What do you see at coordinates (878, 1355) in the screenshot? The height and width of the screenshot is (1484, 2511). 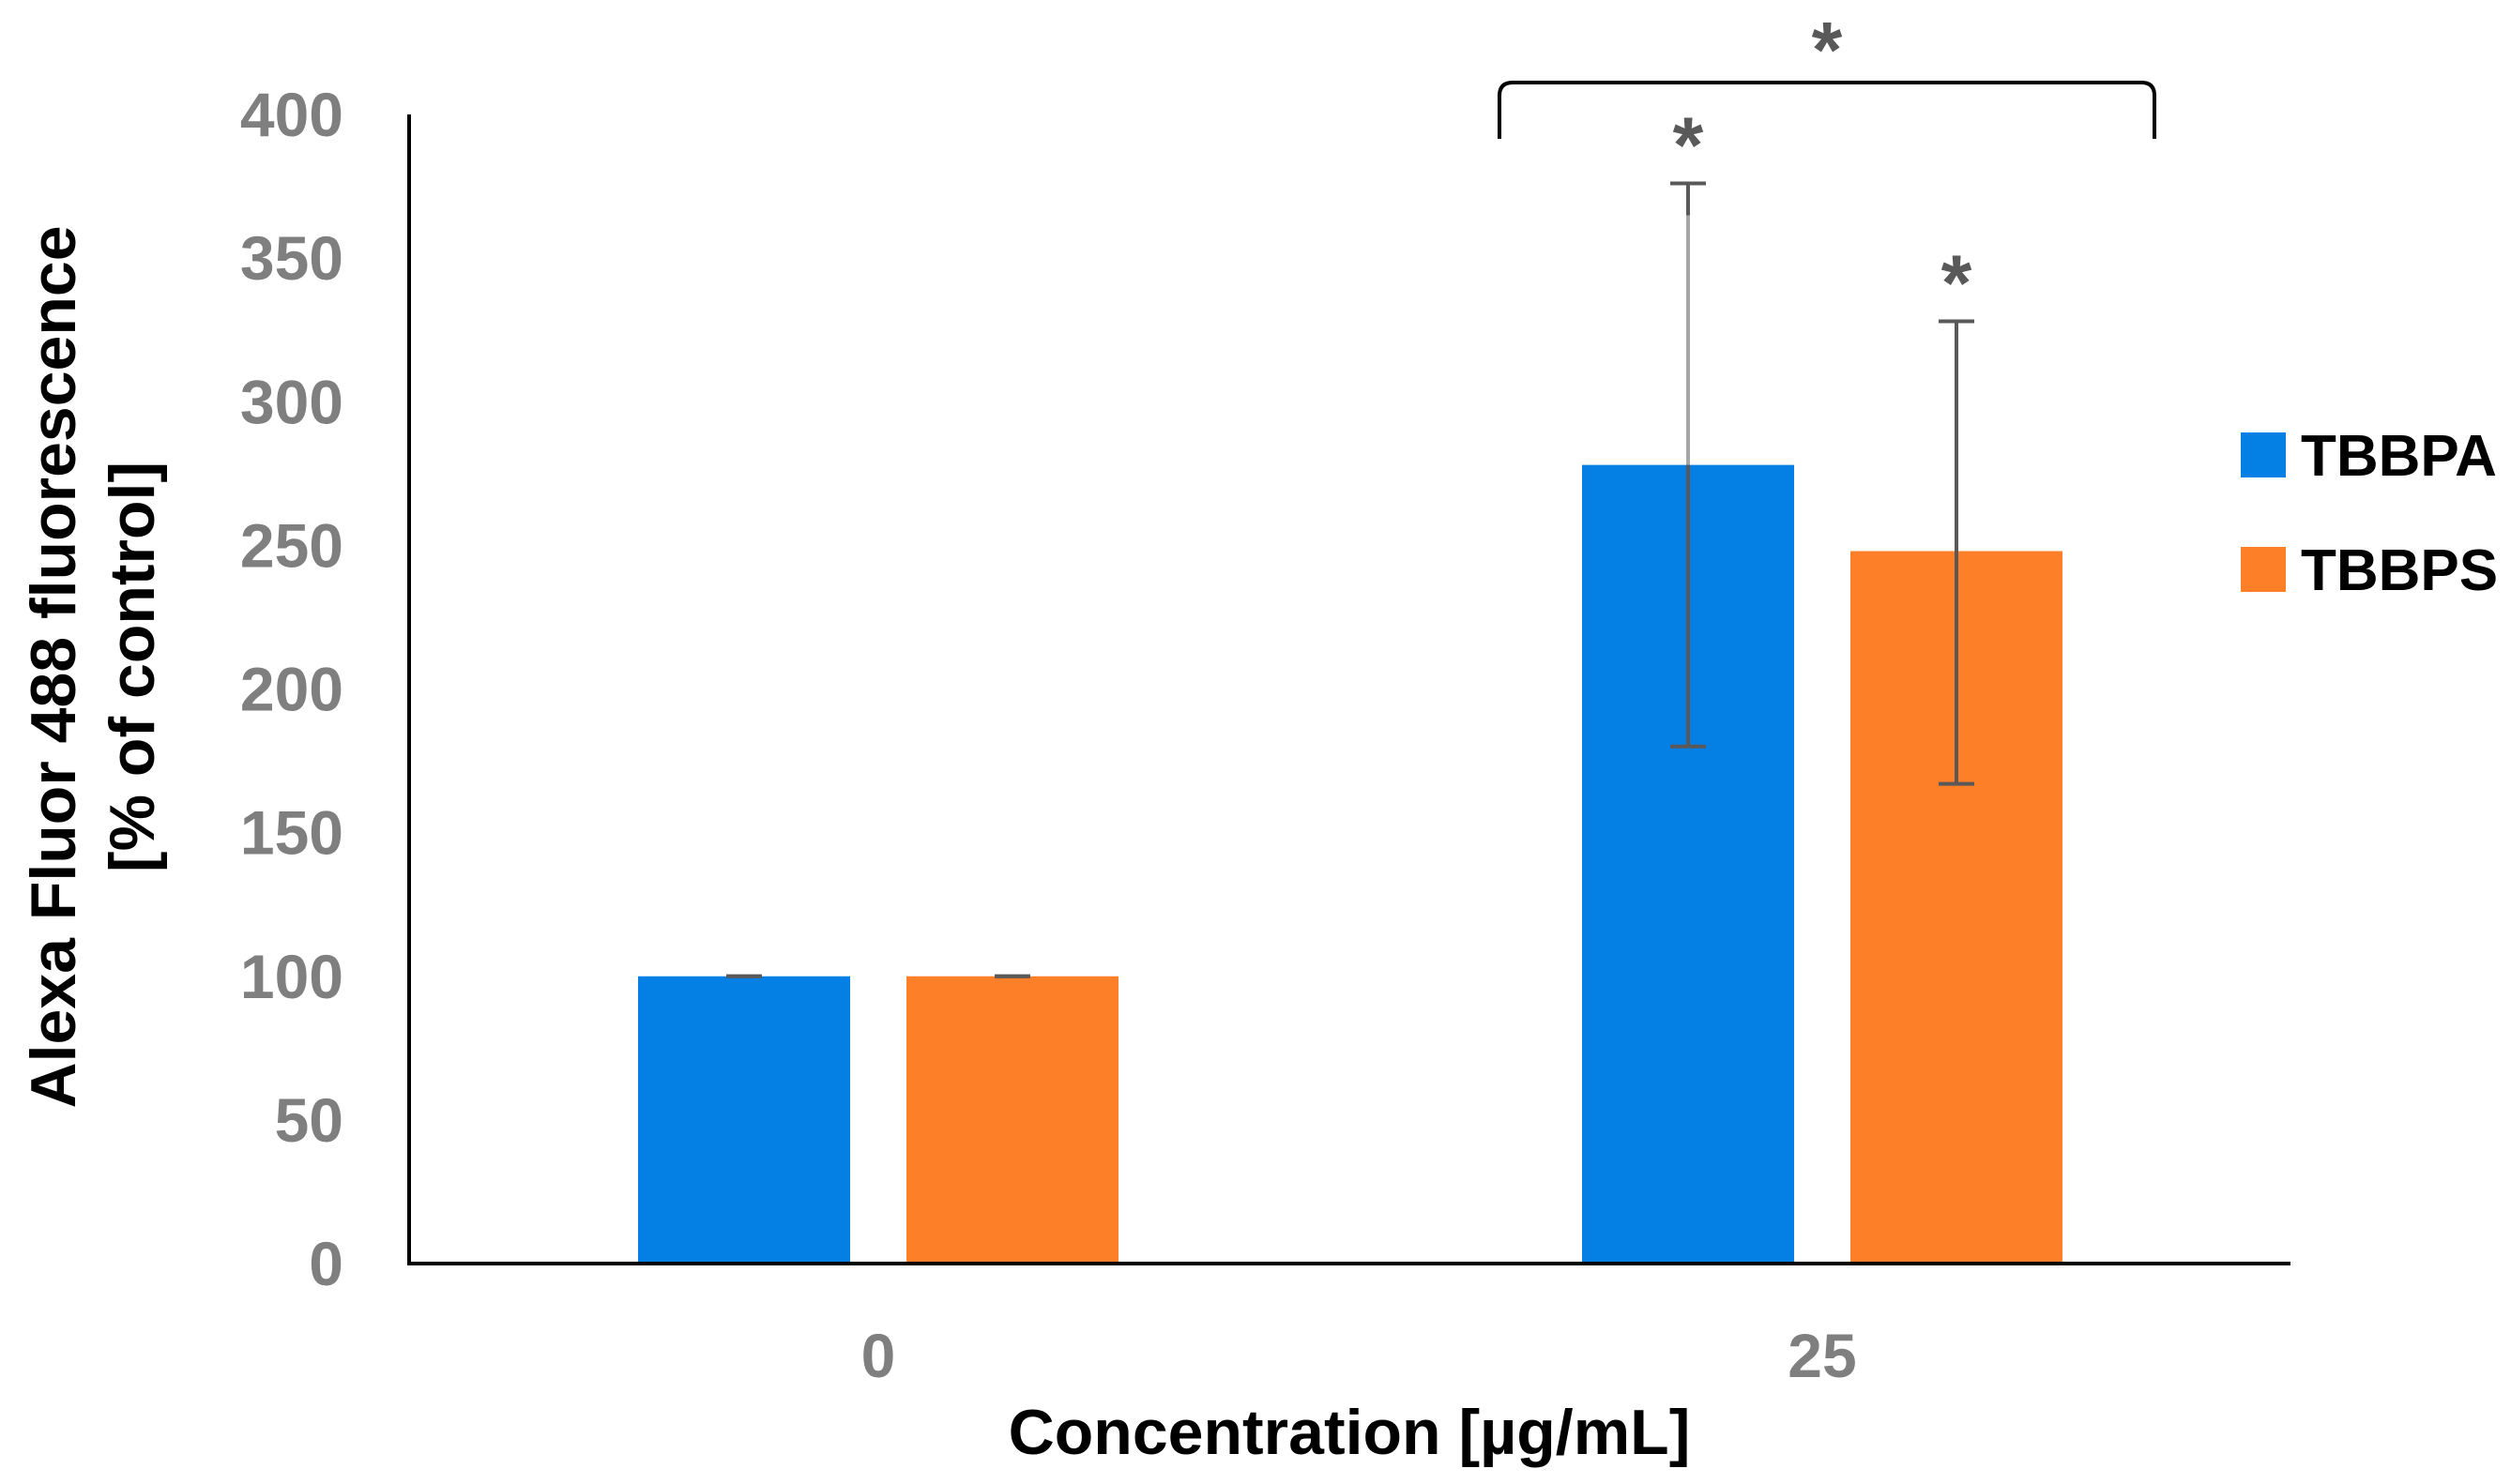 I see `x-tick-label: 0` at bounding box center [878, 1355].